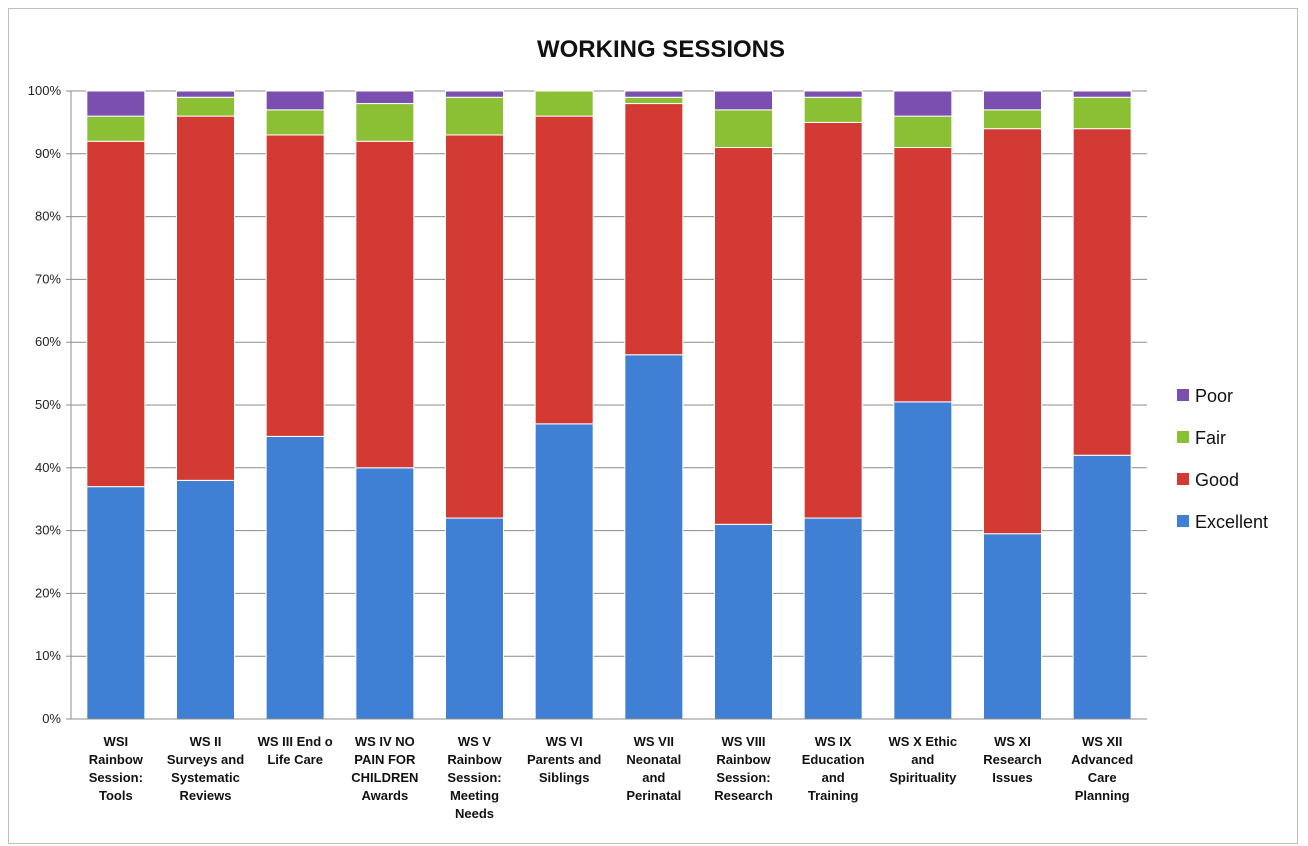 The height and width of the screenshot is (846, 1308). What do you see at coordinates (116, 768) in the screenshot?
I see `x-category-label: WSI Rainbow Session: Tools` at bounding box center [116, 768].